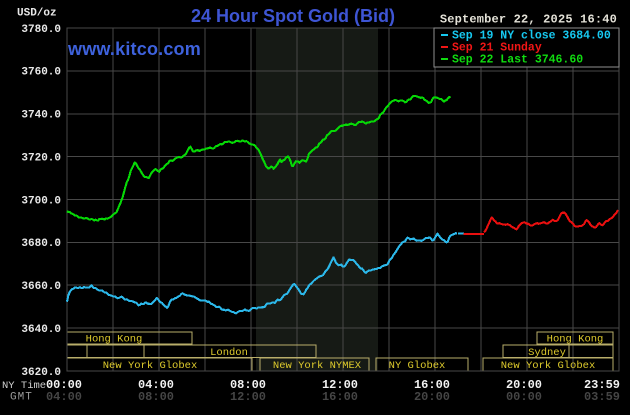  Describe the element at coordinates (41, 373) in the screenshot. I see `svg-text: 3620.0` at that location.